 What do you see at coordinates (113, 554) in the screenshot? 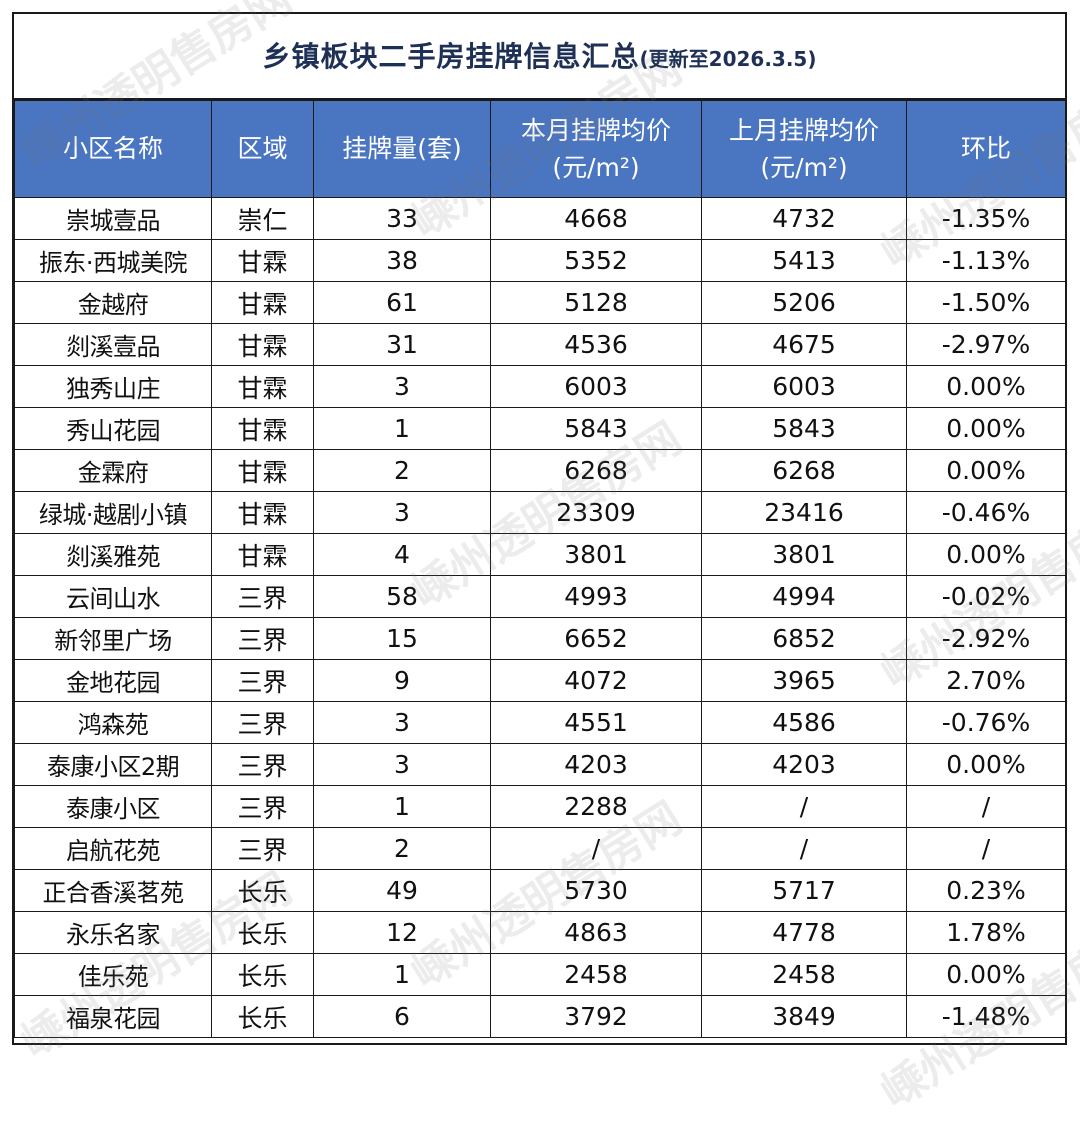
I see `community-name-cell: 剡溪雅苑` at bounding box center [113, 554].